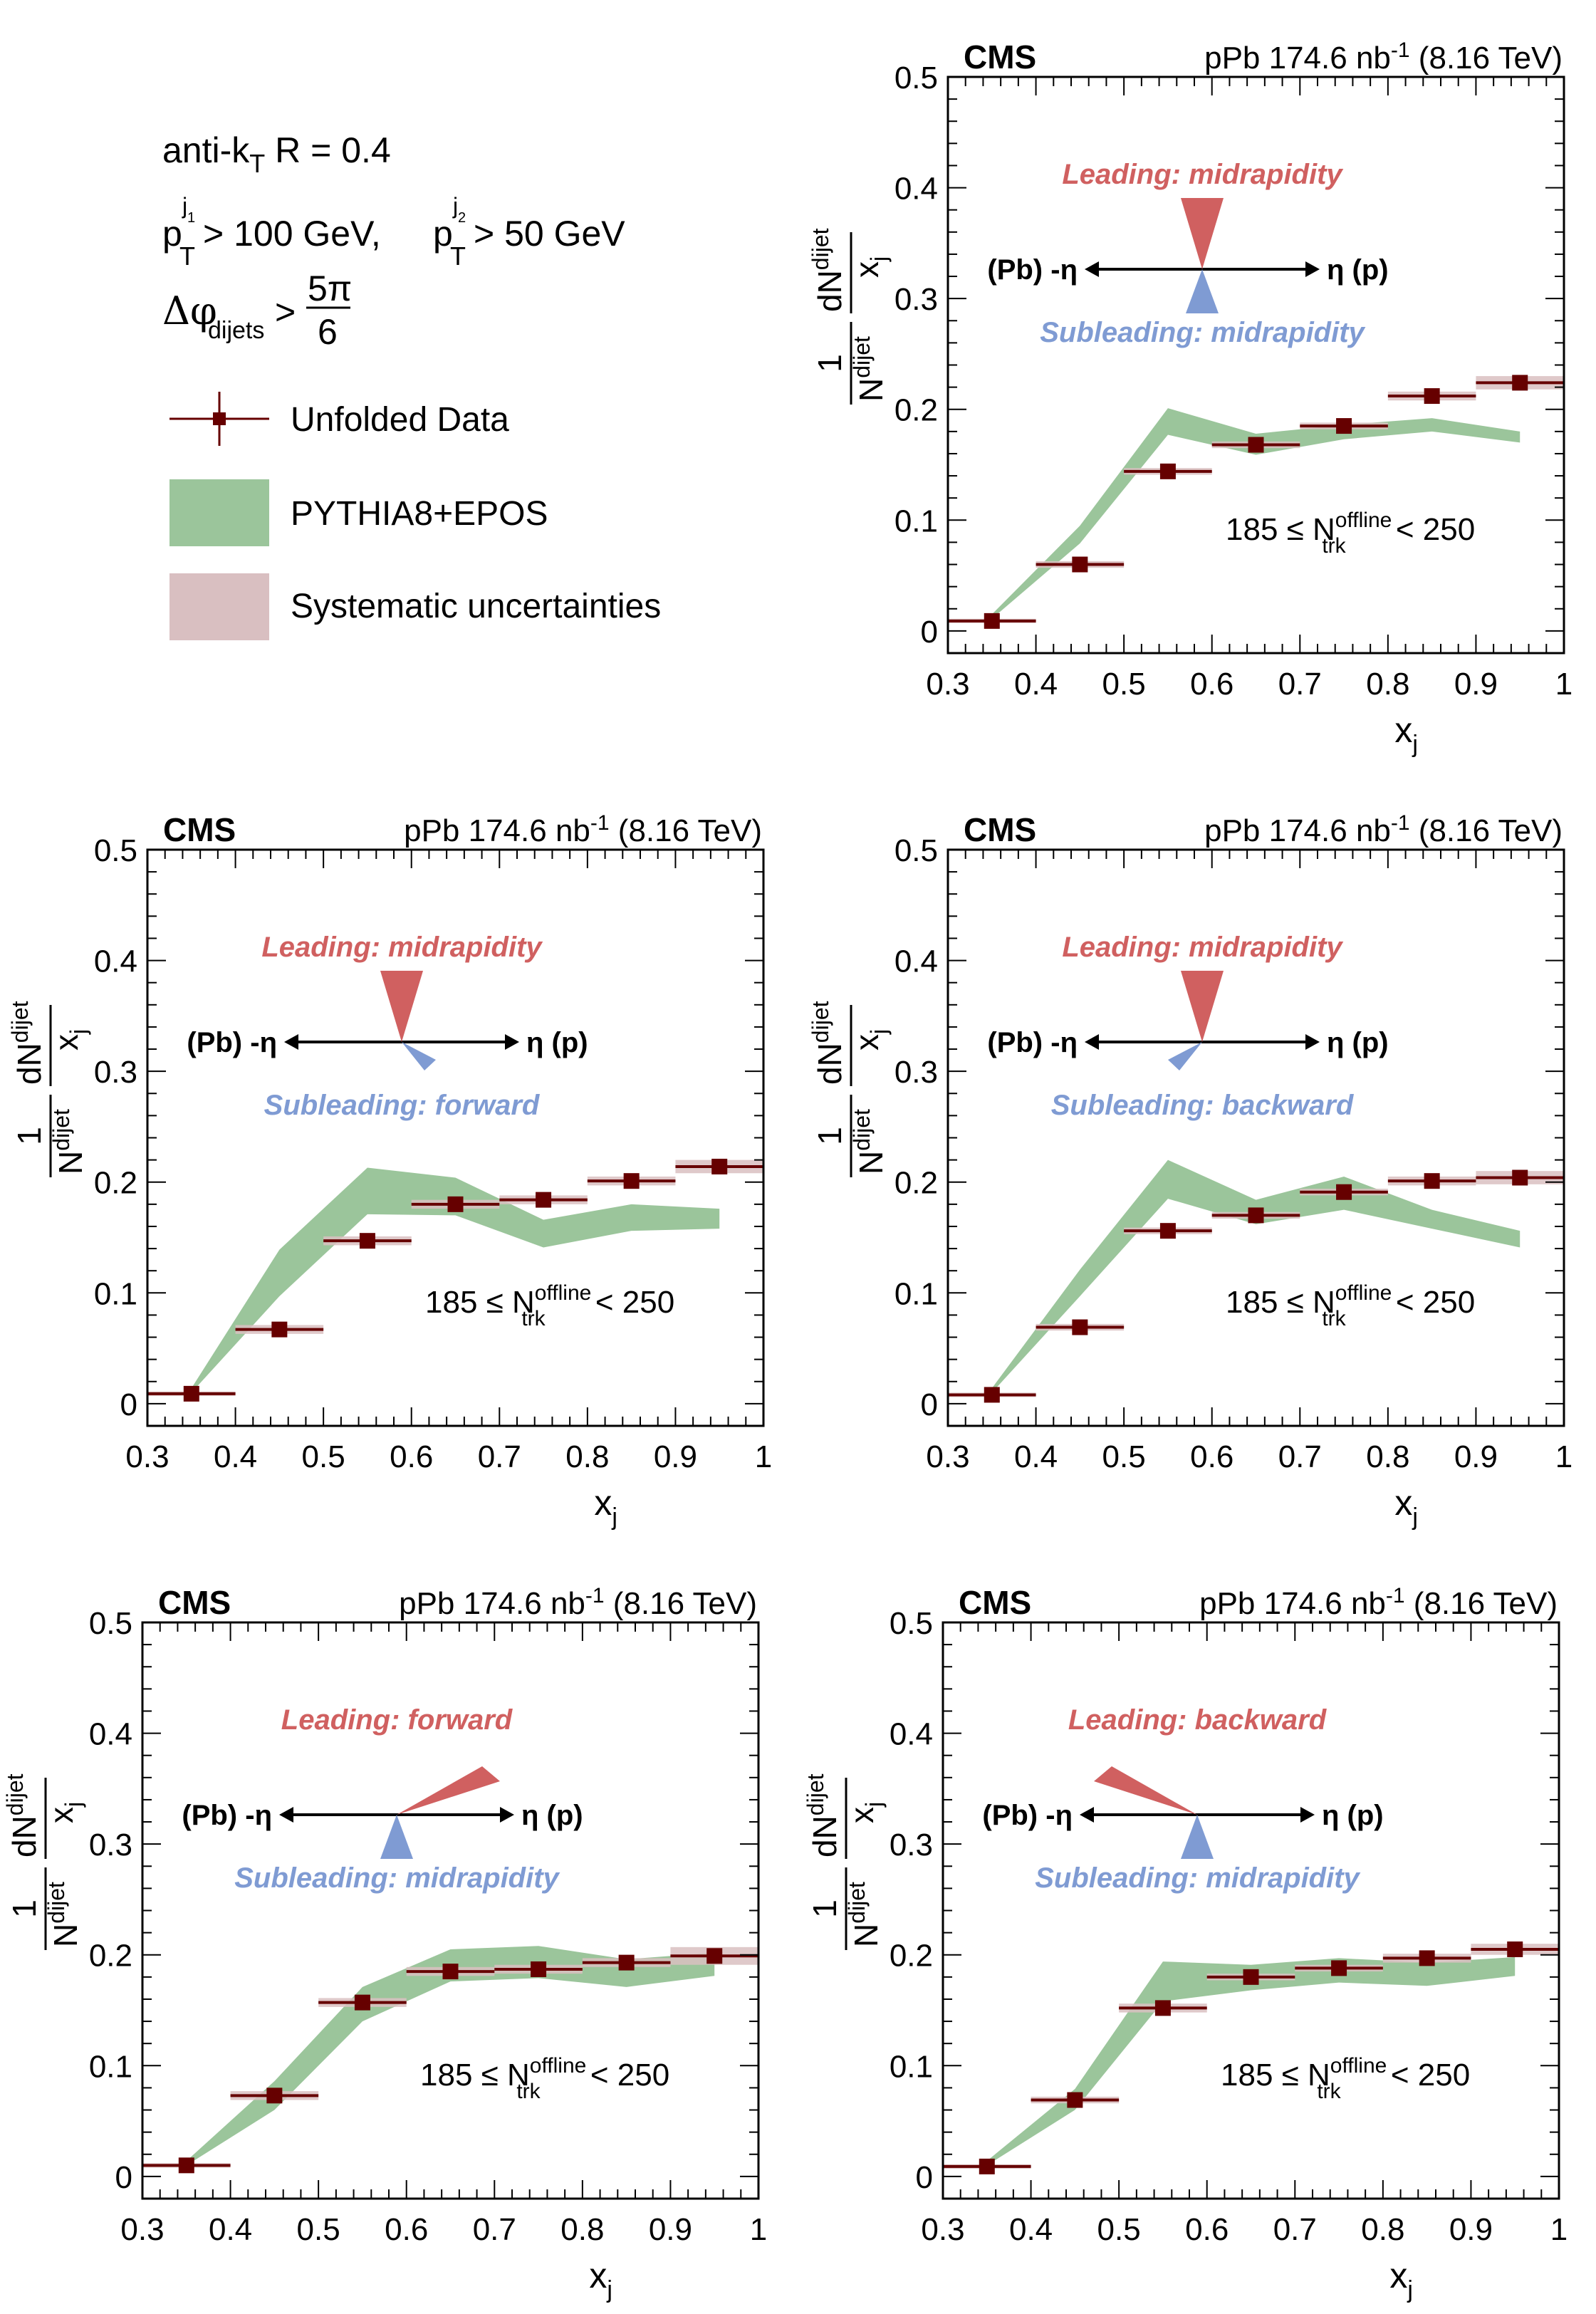 Image resolution: width=1596 pixels, height=2314 pixels. What do you see at coordinates (1000, 830) in the screenshot?
I see `cms-label: CMS` at bounding box center [1000, 830].